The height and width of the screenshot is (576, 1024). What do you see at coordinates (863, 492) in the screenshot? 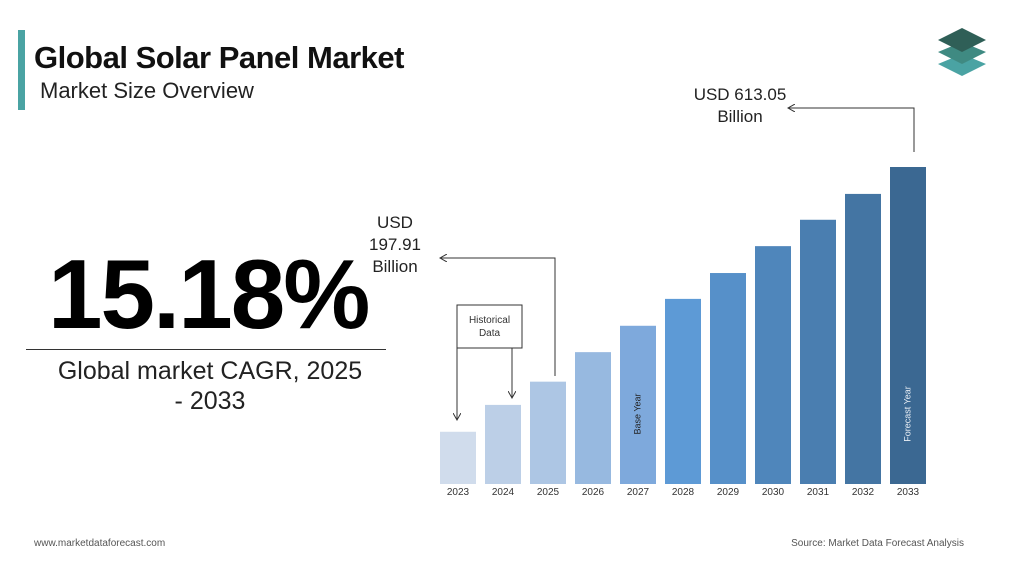
I see `x-tick-label: 2032` at bounding box center [863, 492].